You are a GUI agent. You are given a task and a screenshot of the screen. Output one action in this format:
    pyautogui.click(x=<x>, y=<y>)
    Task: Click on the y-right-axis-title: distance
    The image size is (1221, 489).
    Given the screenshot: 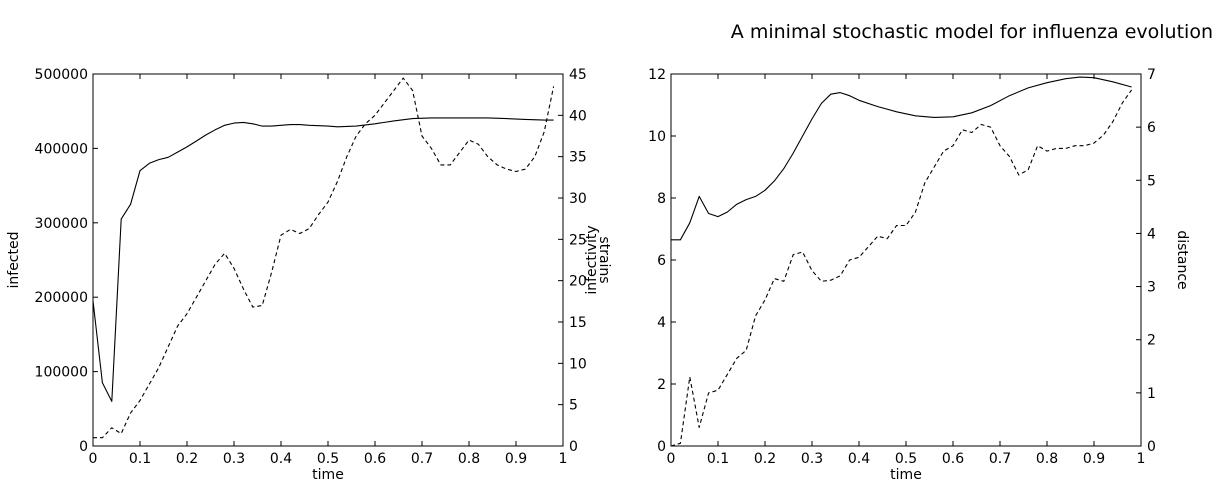 What is the action you would take?
    pyautogui.click(x=1182, y=259)
    